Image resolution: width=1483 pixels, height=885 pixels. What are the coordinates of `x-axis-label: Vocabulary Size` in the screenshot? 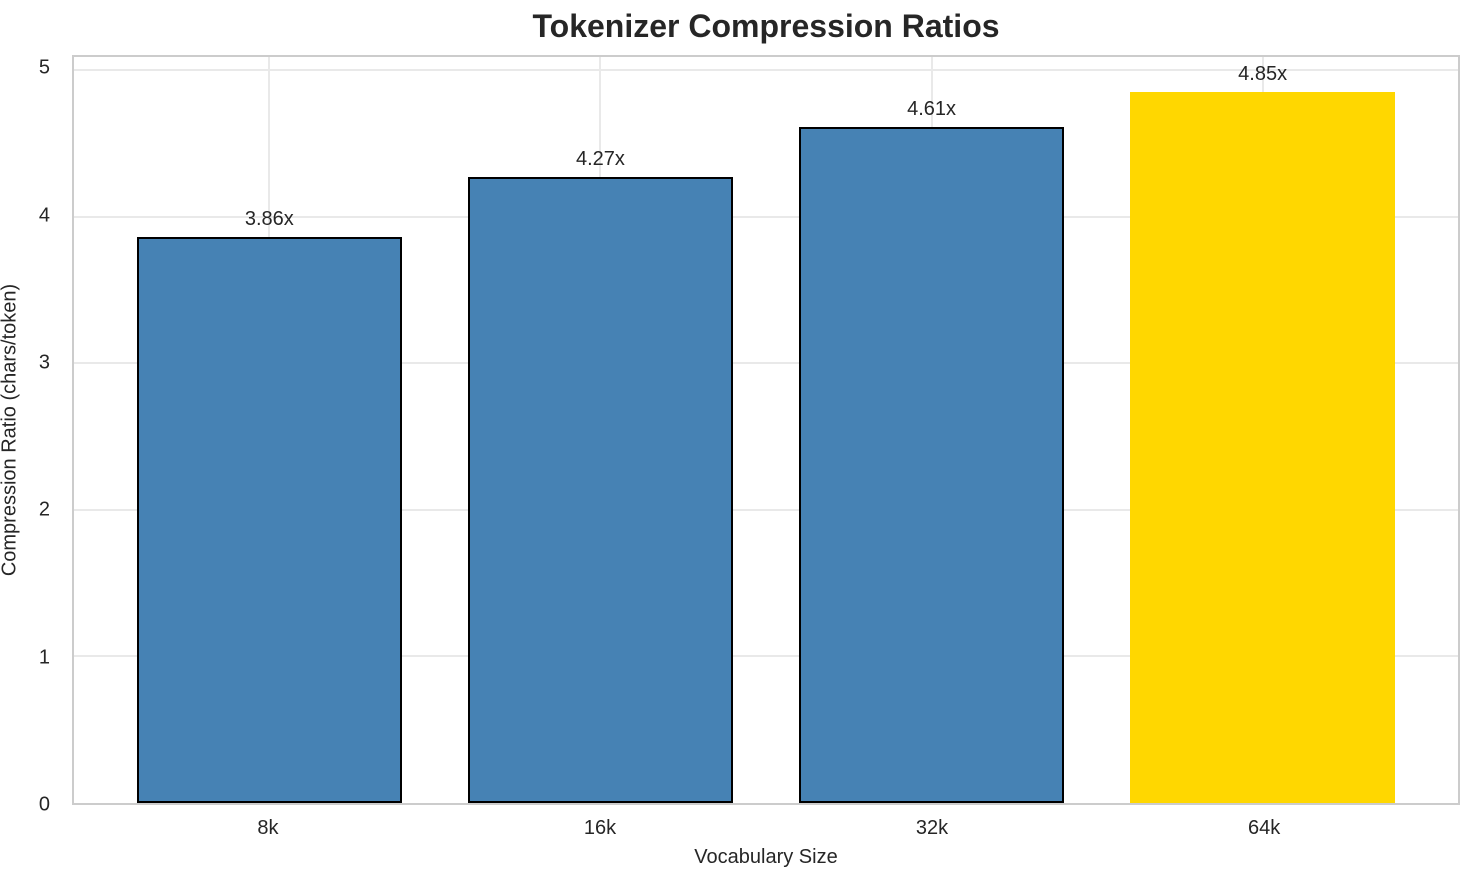 It's located at (766, 857).